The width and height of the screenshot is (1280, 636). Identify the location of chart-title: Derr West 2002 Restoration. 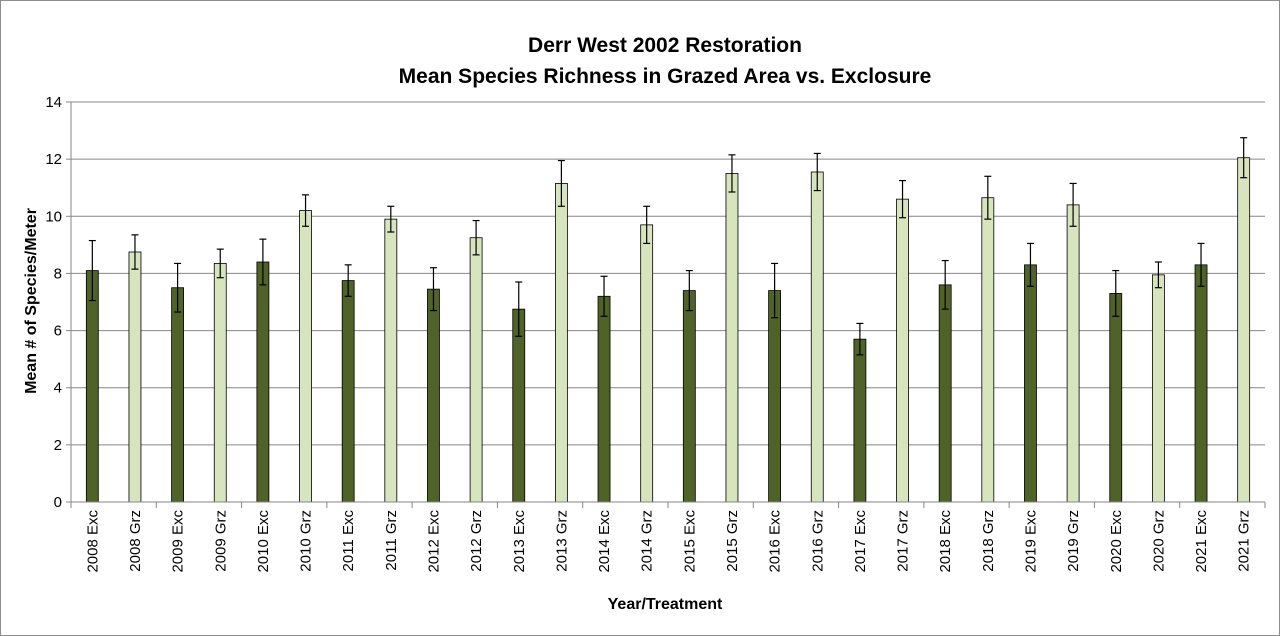
(665, 45).